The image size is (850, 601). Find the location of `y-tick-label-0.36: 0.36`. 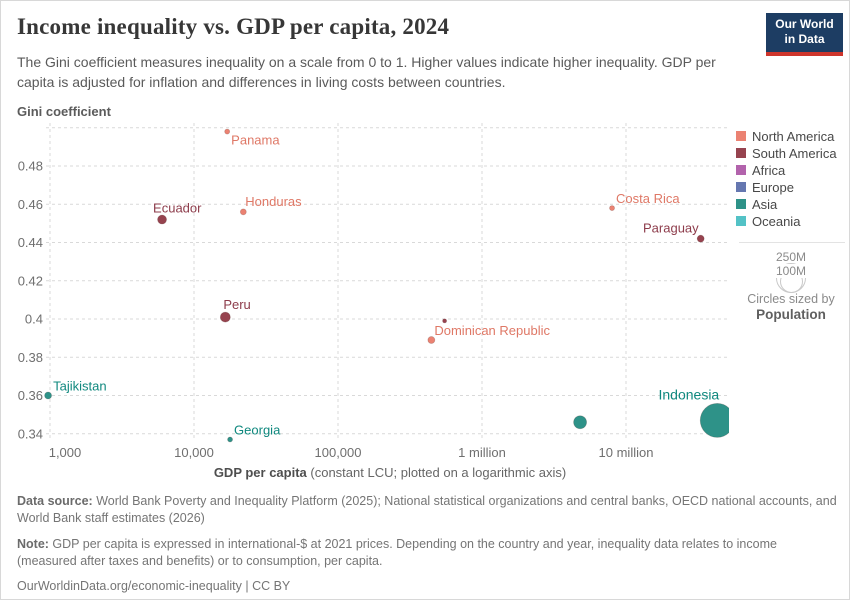

y-tick-label-0.36: 0.36 is located at coordinates (30, 395).